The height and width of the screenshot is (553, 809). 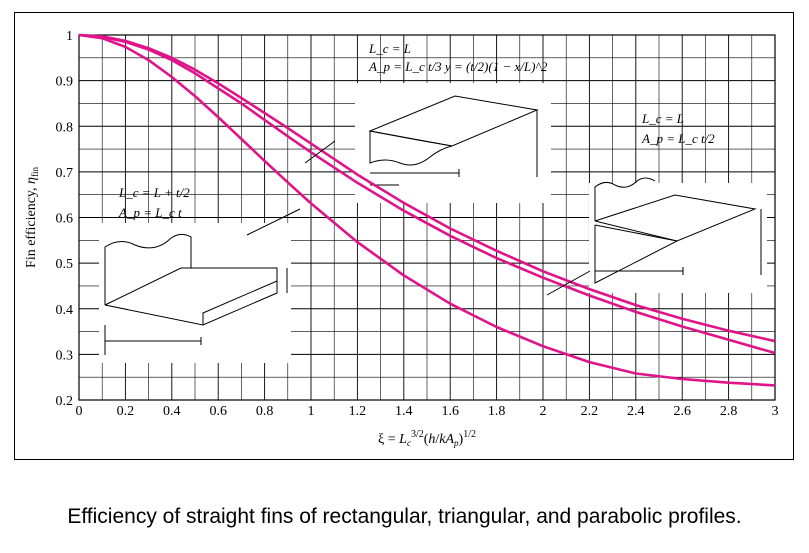 What do you see at coordinates (265, 411) in the screenshot?
I see `x-tick-label: 0.8` at bounding box center [265, 411].